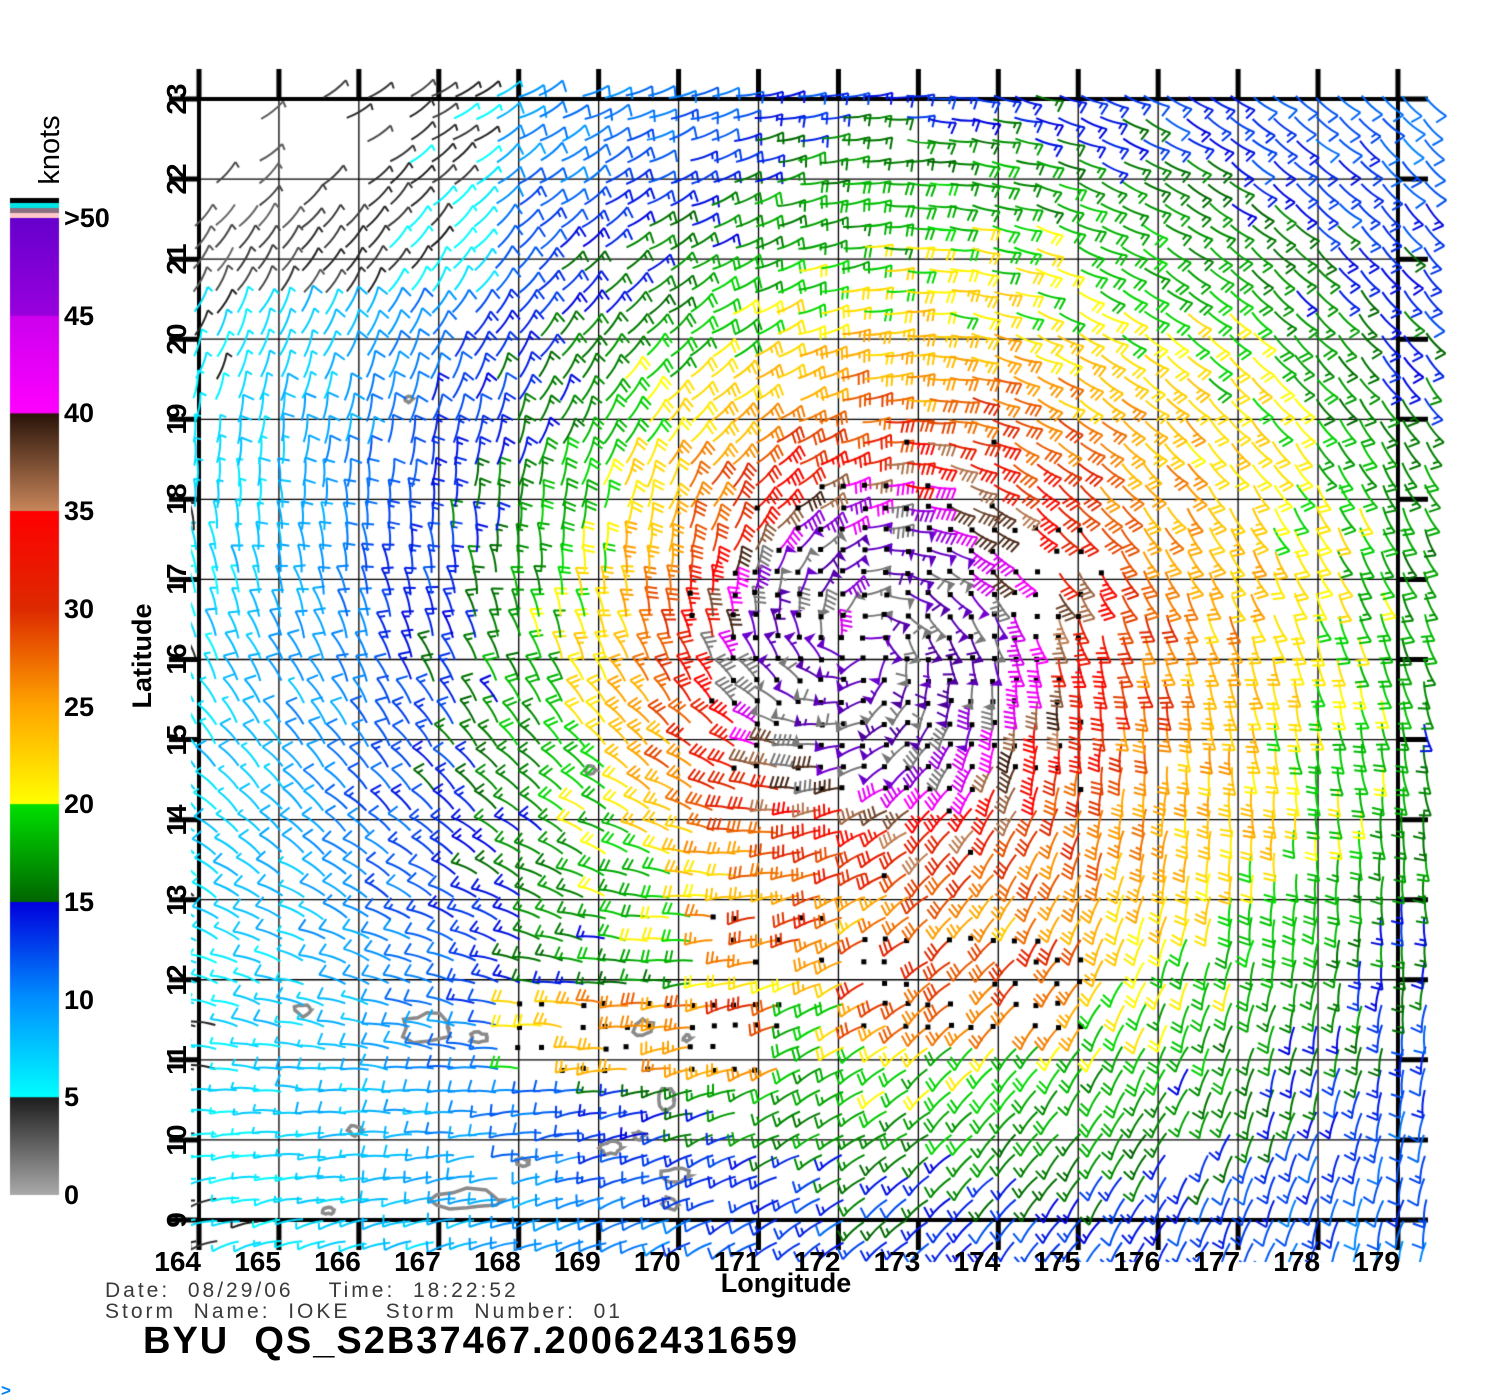  I want to click on x-tick-label: 176, so click(1137, 1261).